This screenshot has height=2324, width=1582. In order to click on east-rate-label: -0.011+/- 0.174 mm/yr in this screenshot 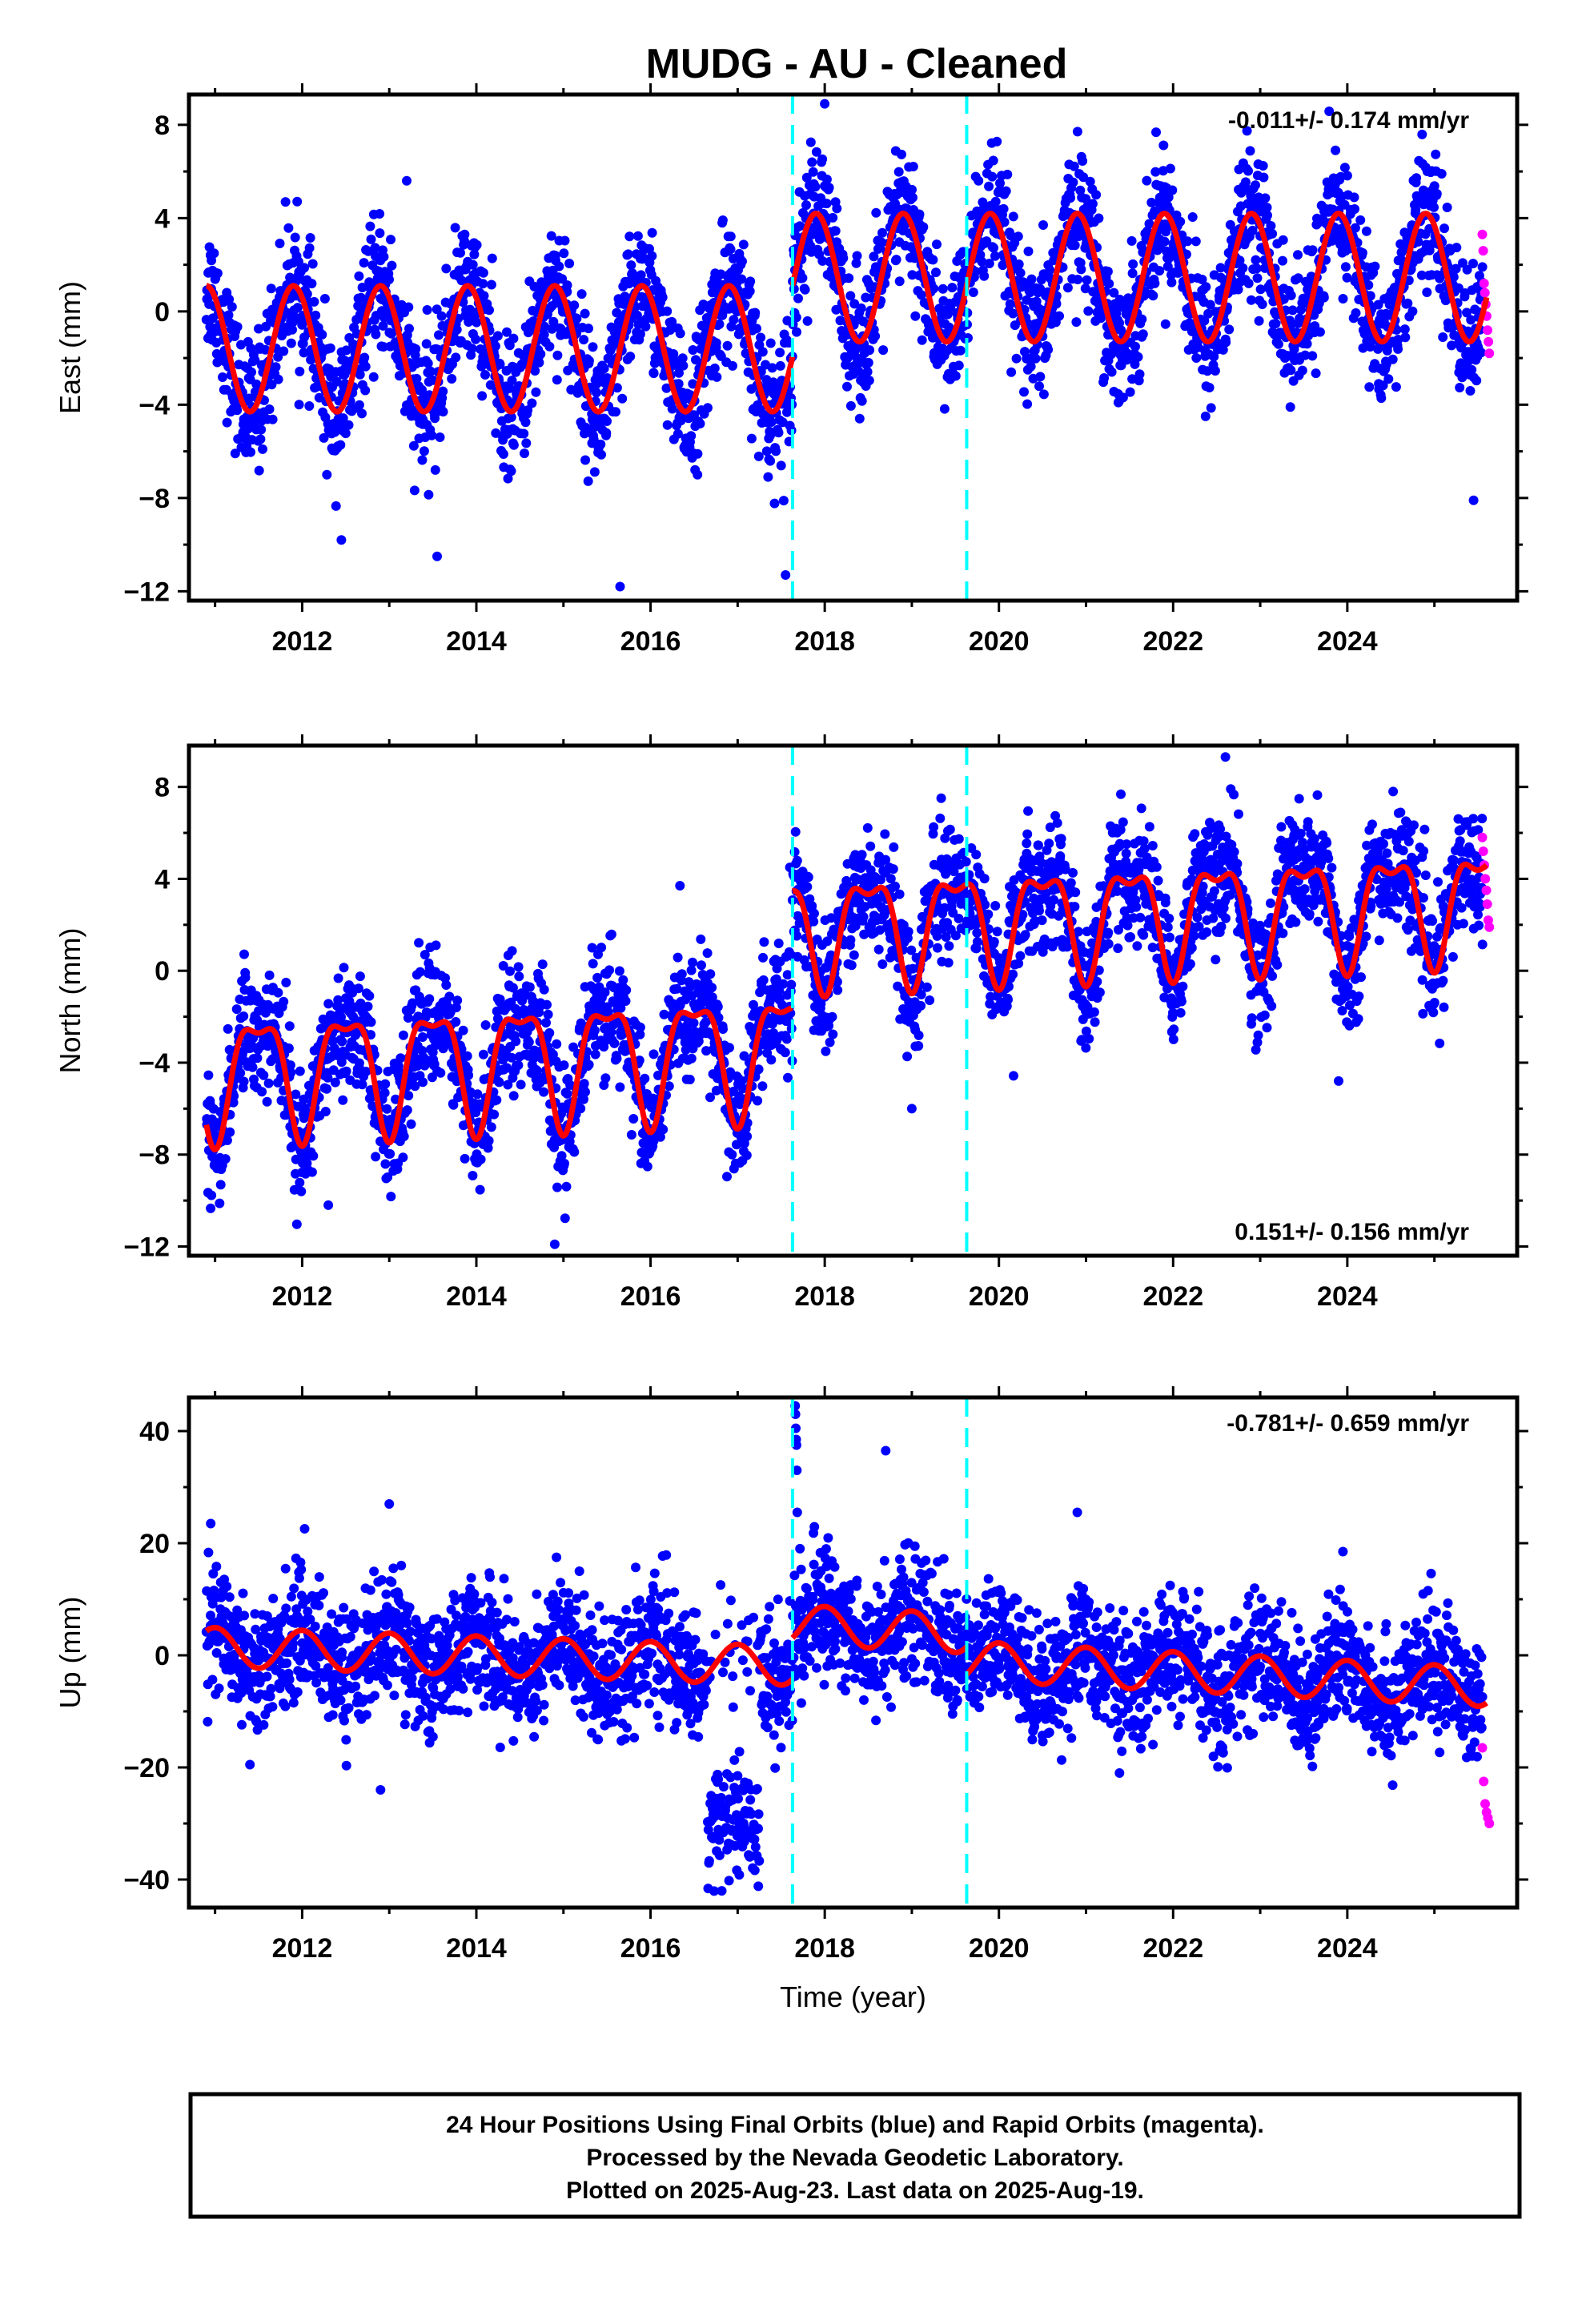, I will do `click(1349, 121)`.